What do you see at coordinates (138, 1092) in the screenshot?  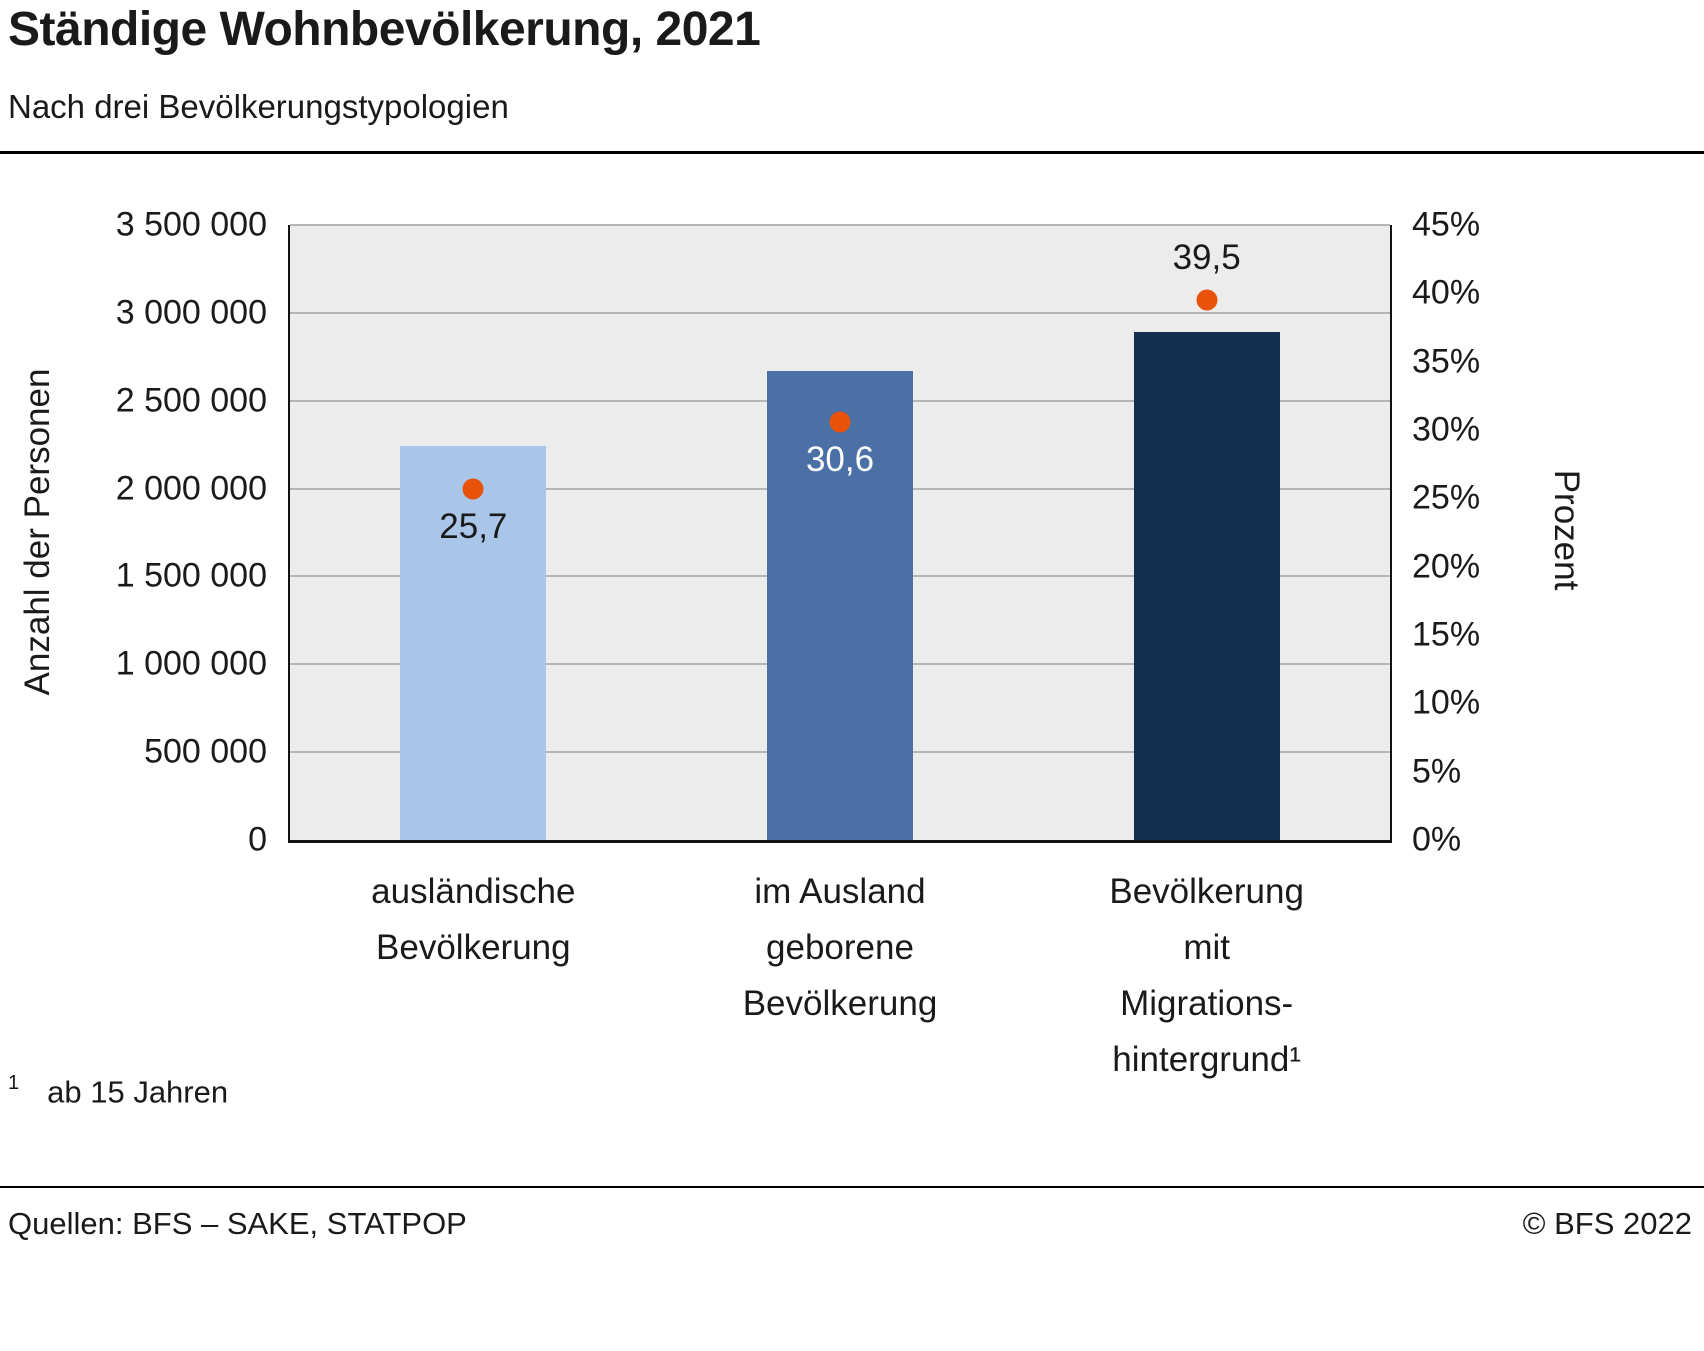 I see `footnote-text: ab 15 Jahren` at bounding box center [138, 1092].